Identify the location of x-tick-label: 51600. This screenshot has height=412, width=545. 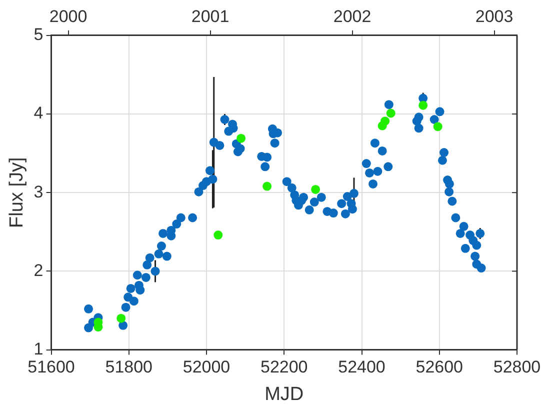
(51, 367).